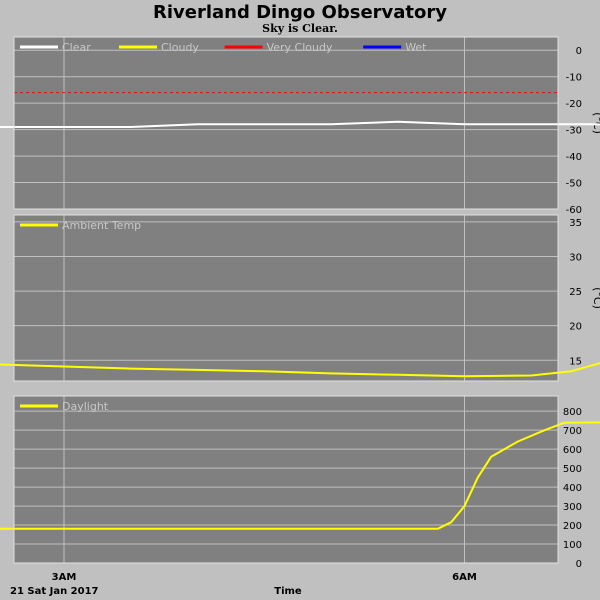  I want to click on panel-2-ylabel: (°C), so click(595, 298).